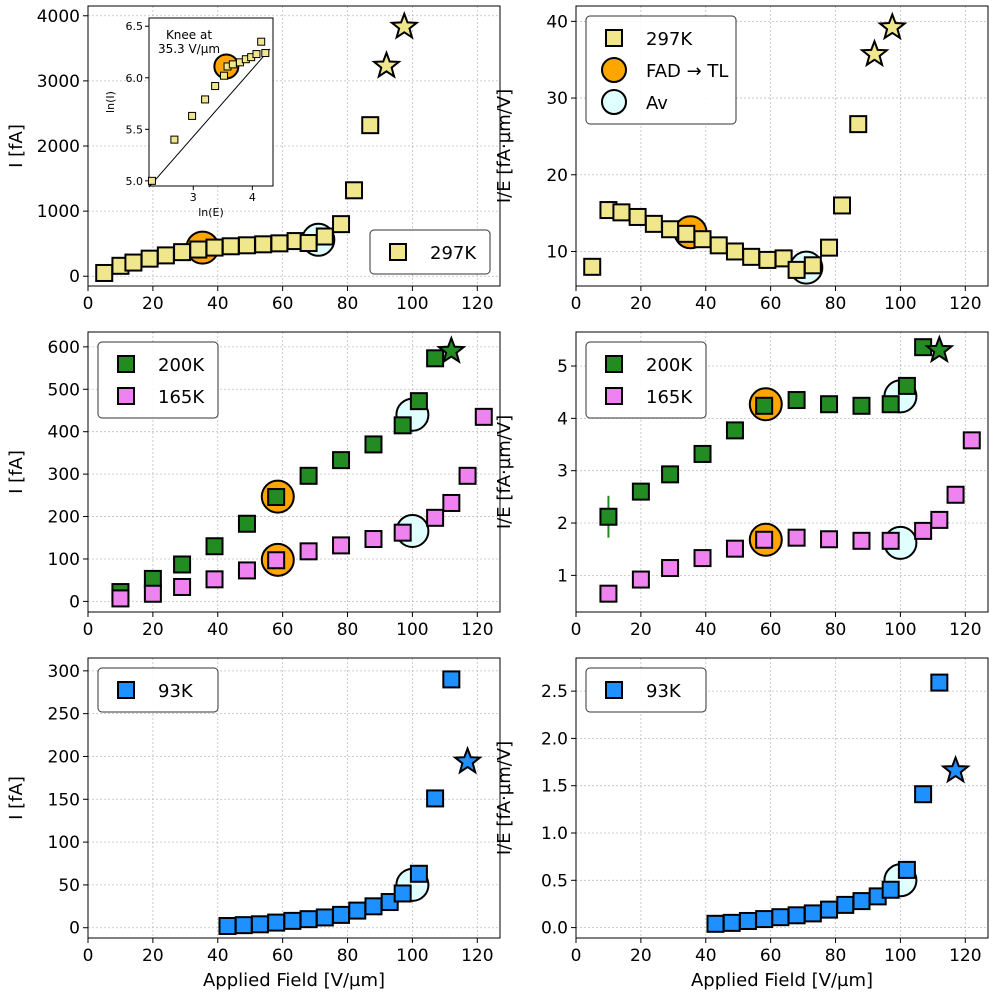 This screenshot has height=995, width=996. Describe the element at coordinates (135, 26) in the screenshot. I see `inset-y-tick-label: 6.5` at that location.